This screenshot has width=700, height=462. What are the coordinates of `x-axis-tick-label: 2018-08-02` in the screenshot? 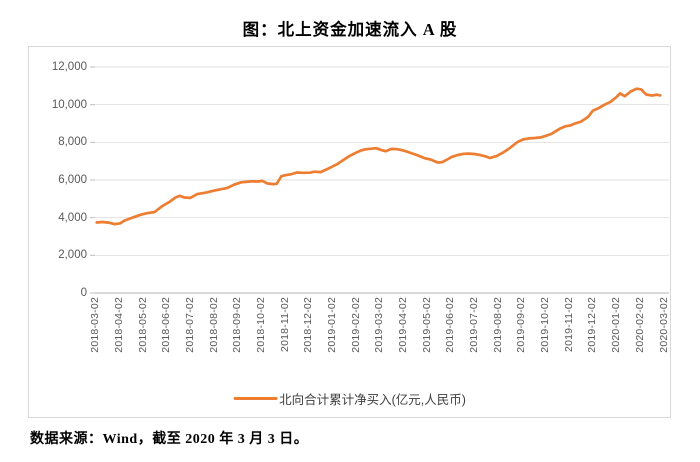 It's located at (215, 332).